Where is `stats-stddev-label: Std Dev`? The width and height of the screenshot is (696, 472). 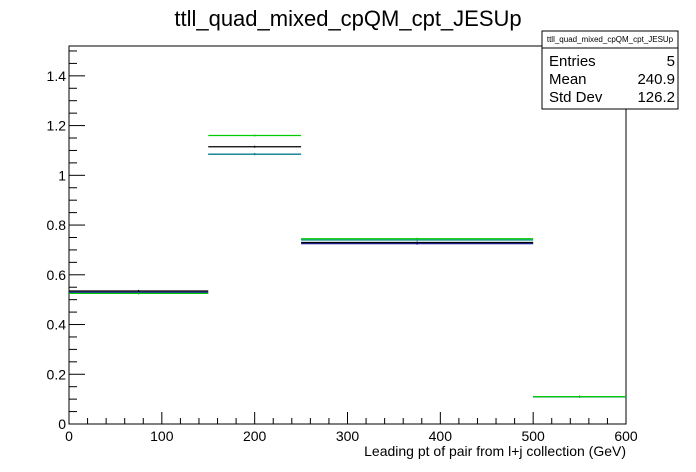
stats-stddev-label: Std Dev is located at coordinates (576, 97).